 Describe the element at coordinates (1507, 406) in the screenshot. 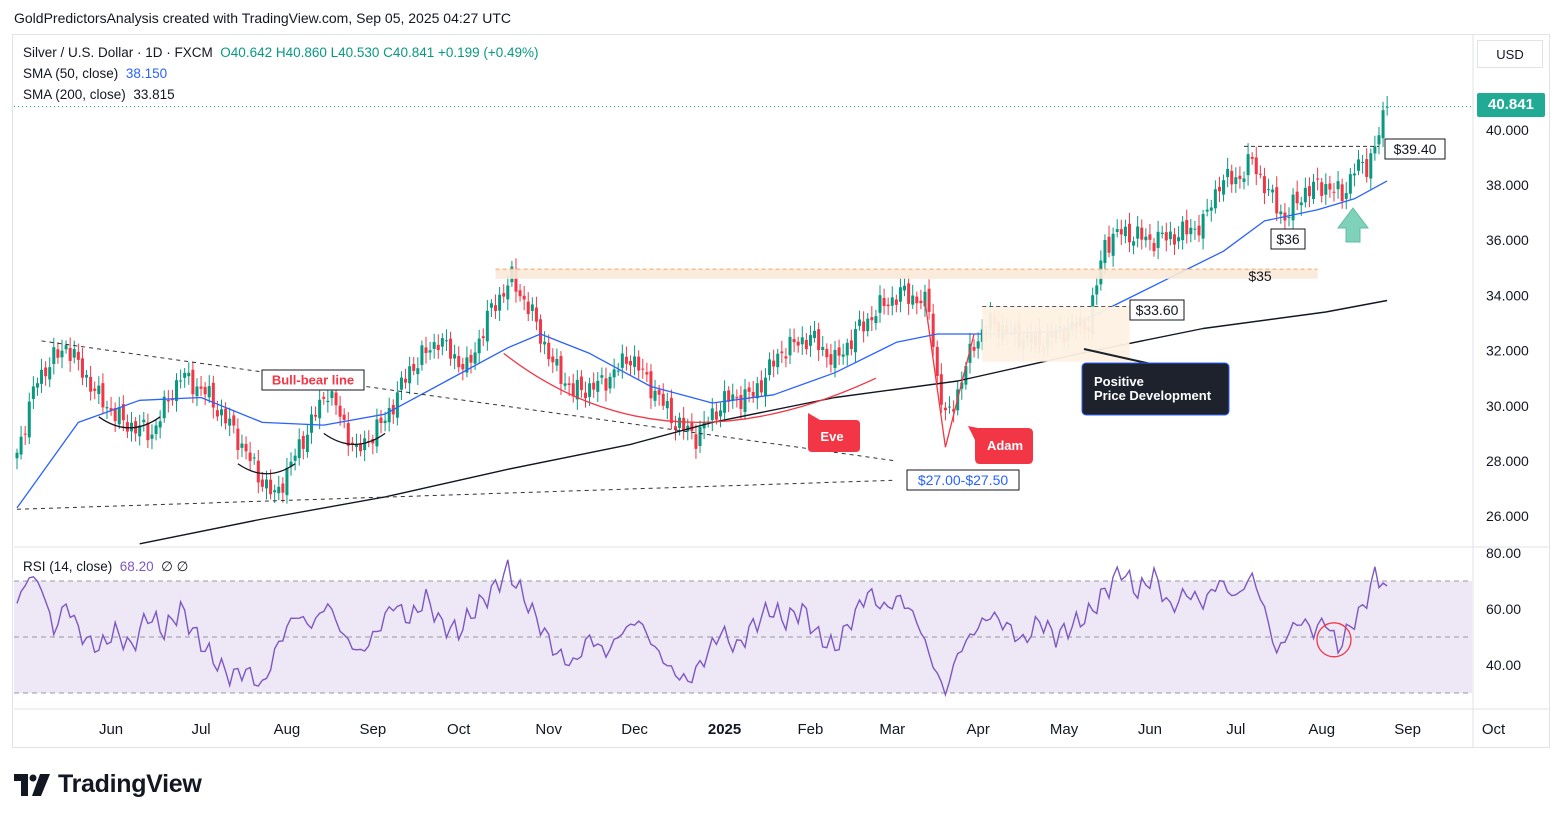

I see `price-axis-tick-label: 30.000` at that location.